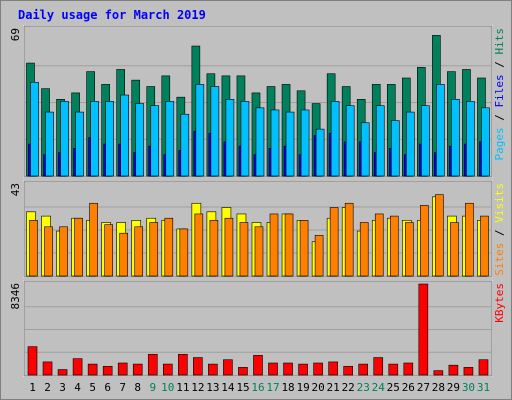 The height and width of the screenshot is (400, 512). Describe the element at coordinates (242, 387) in the screenshot. I see `x-tick-label: 15` at that location.